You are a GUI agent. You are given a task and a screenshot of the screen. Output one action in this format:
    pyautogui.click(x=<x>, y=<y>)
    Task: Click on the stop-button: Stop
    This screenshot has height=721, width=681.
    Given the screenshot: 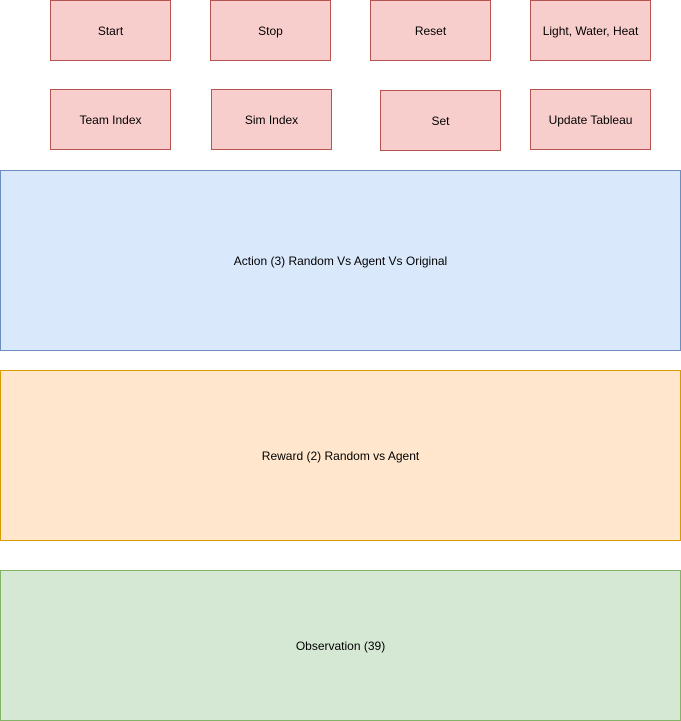 What is the action you would take?
    pyautogui.click(x=270, y=30)
    